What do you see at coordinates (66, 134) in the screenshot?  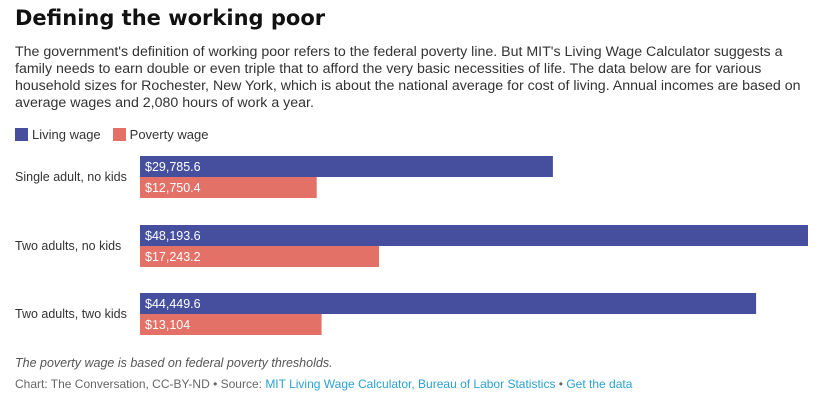 I see `legend-label-living-wage: Living wage` at bounding box center [66, 134].